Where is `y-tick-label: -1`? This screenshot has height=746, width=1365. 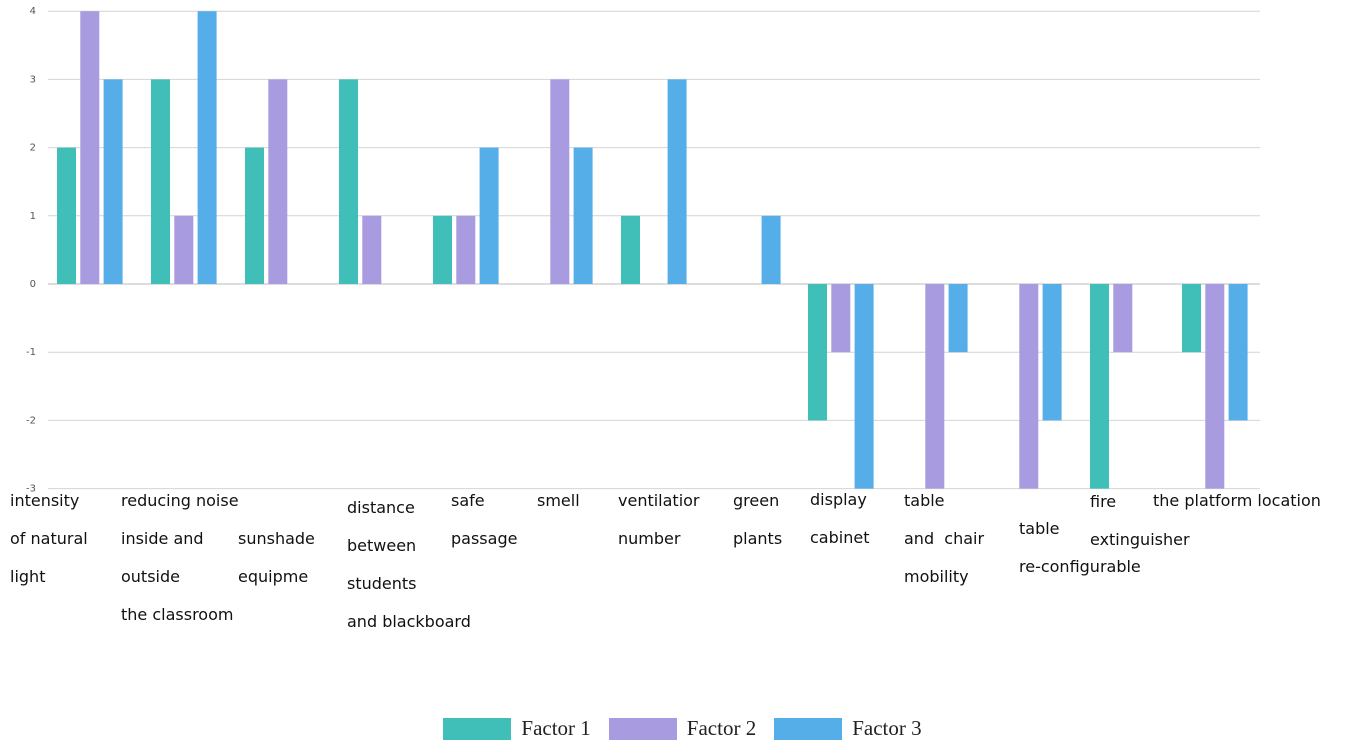 y-tick-label: -1 is located at coordinates (31, 352).